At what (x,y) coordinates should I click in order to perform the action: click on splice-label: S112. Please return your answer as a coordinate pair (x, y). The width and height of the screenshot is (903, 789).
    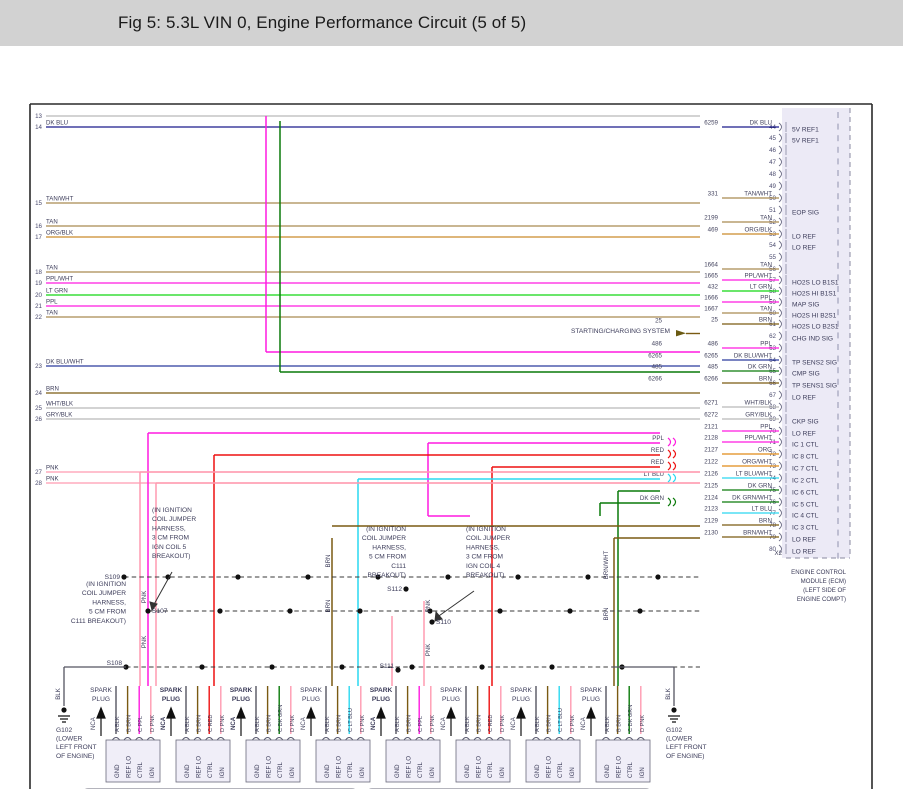
    Looking at the image, I should click on (394, 589).